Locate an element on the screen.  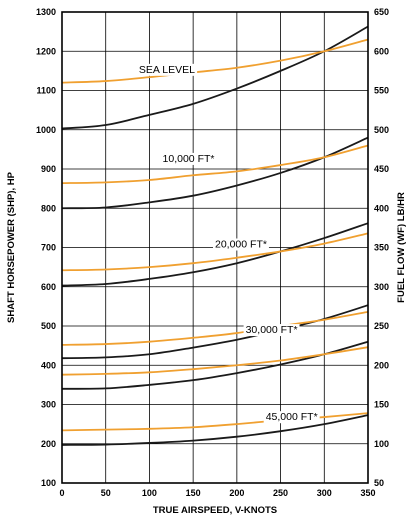
y-tick-label-left: 900 is located at coordinates (48, 169).